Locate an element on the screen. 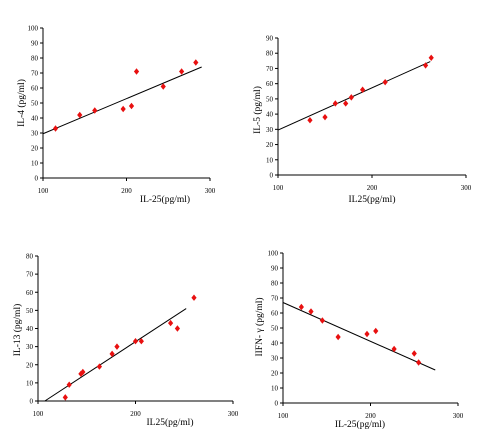  y-axis-label: IIFN- γ (pg/ml) is located at coordinates (259, 326).